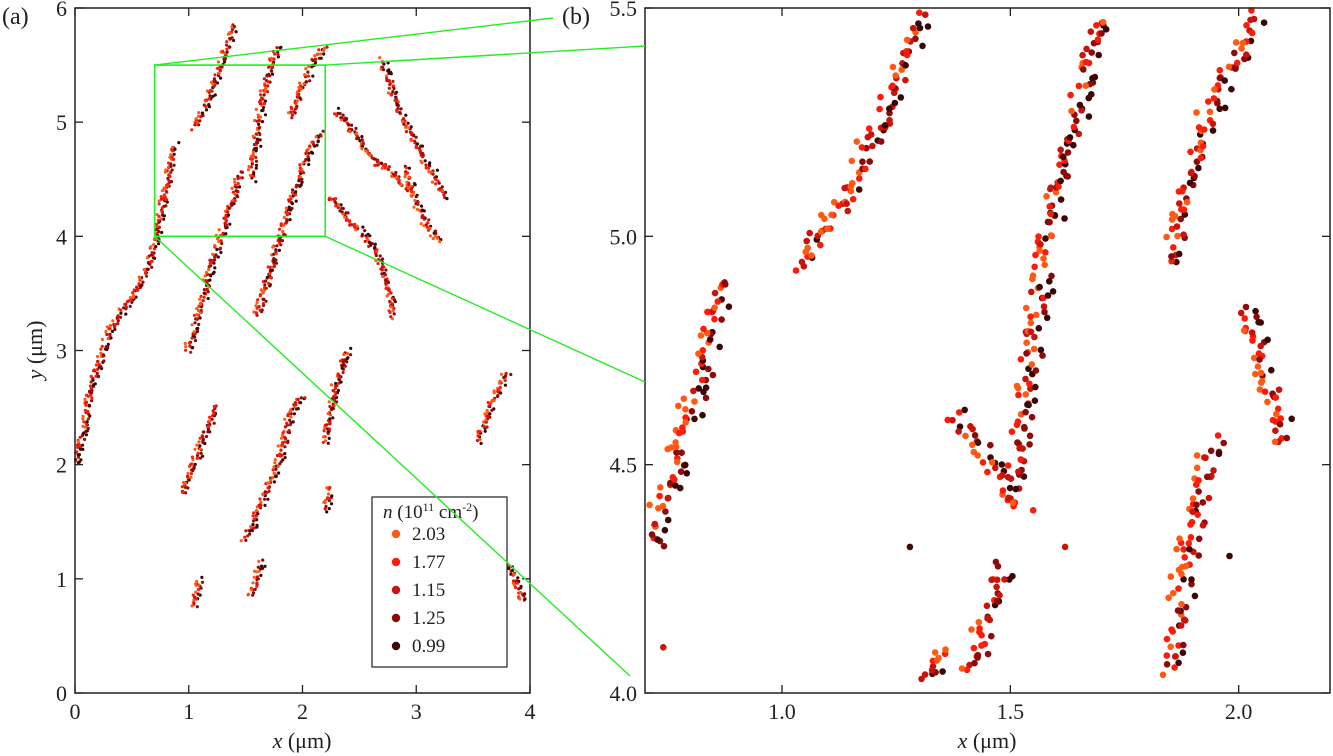 The width and height of the screenshot is (1333, 756). I want to click on legend-entry-label: 2.03, so click(428, 534).